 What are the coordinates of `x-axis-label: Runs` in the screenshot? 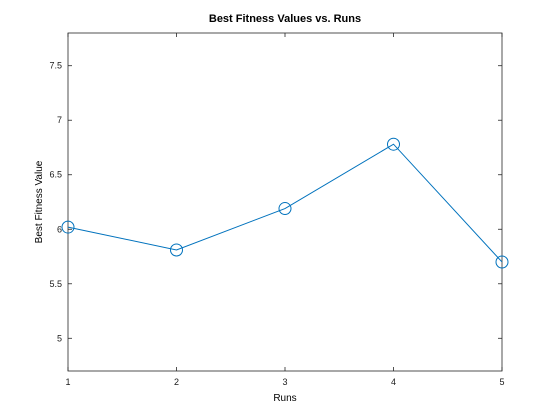 It's located at (284, 398).